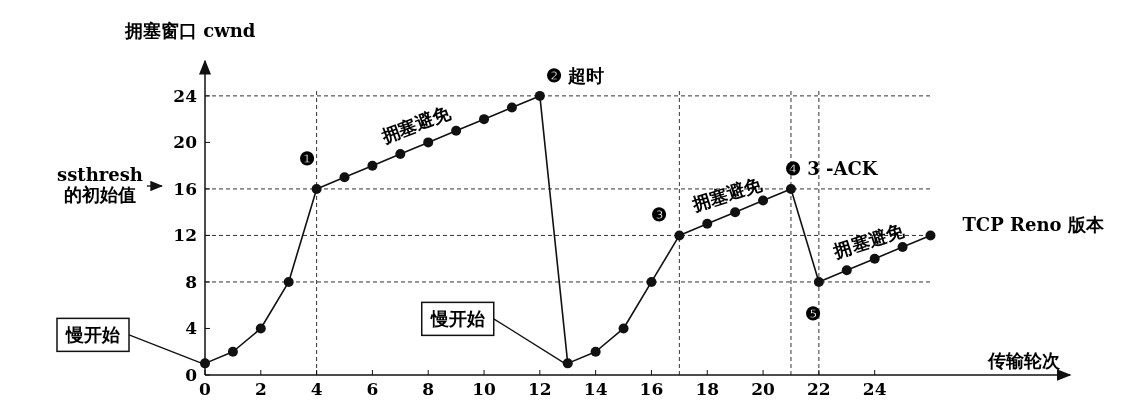  Describe the element at coordinates (819, 389) in the screenshot. I see `x-tick-label: 22` at that location.